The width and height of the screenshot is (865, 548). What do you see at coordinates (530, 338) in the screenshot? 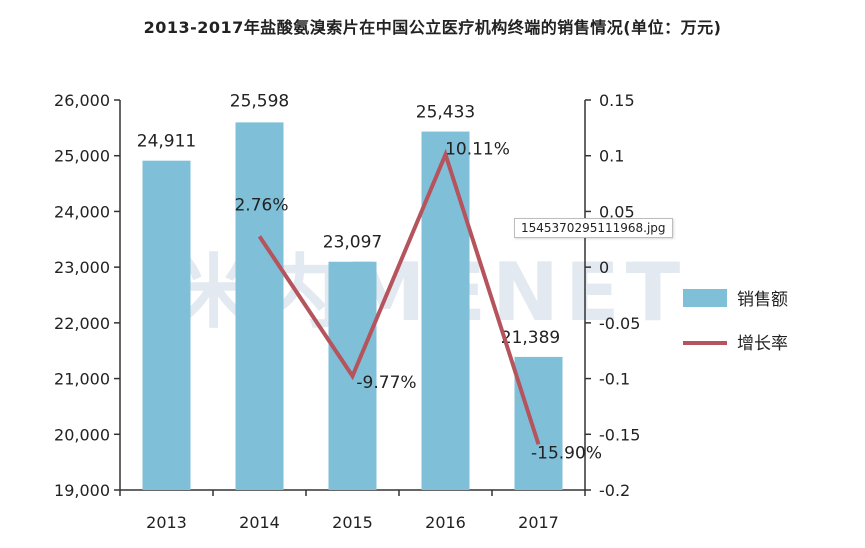
I see `bar-data-label: 21,389` at bounding box center [530, 338].